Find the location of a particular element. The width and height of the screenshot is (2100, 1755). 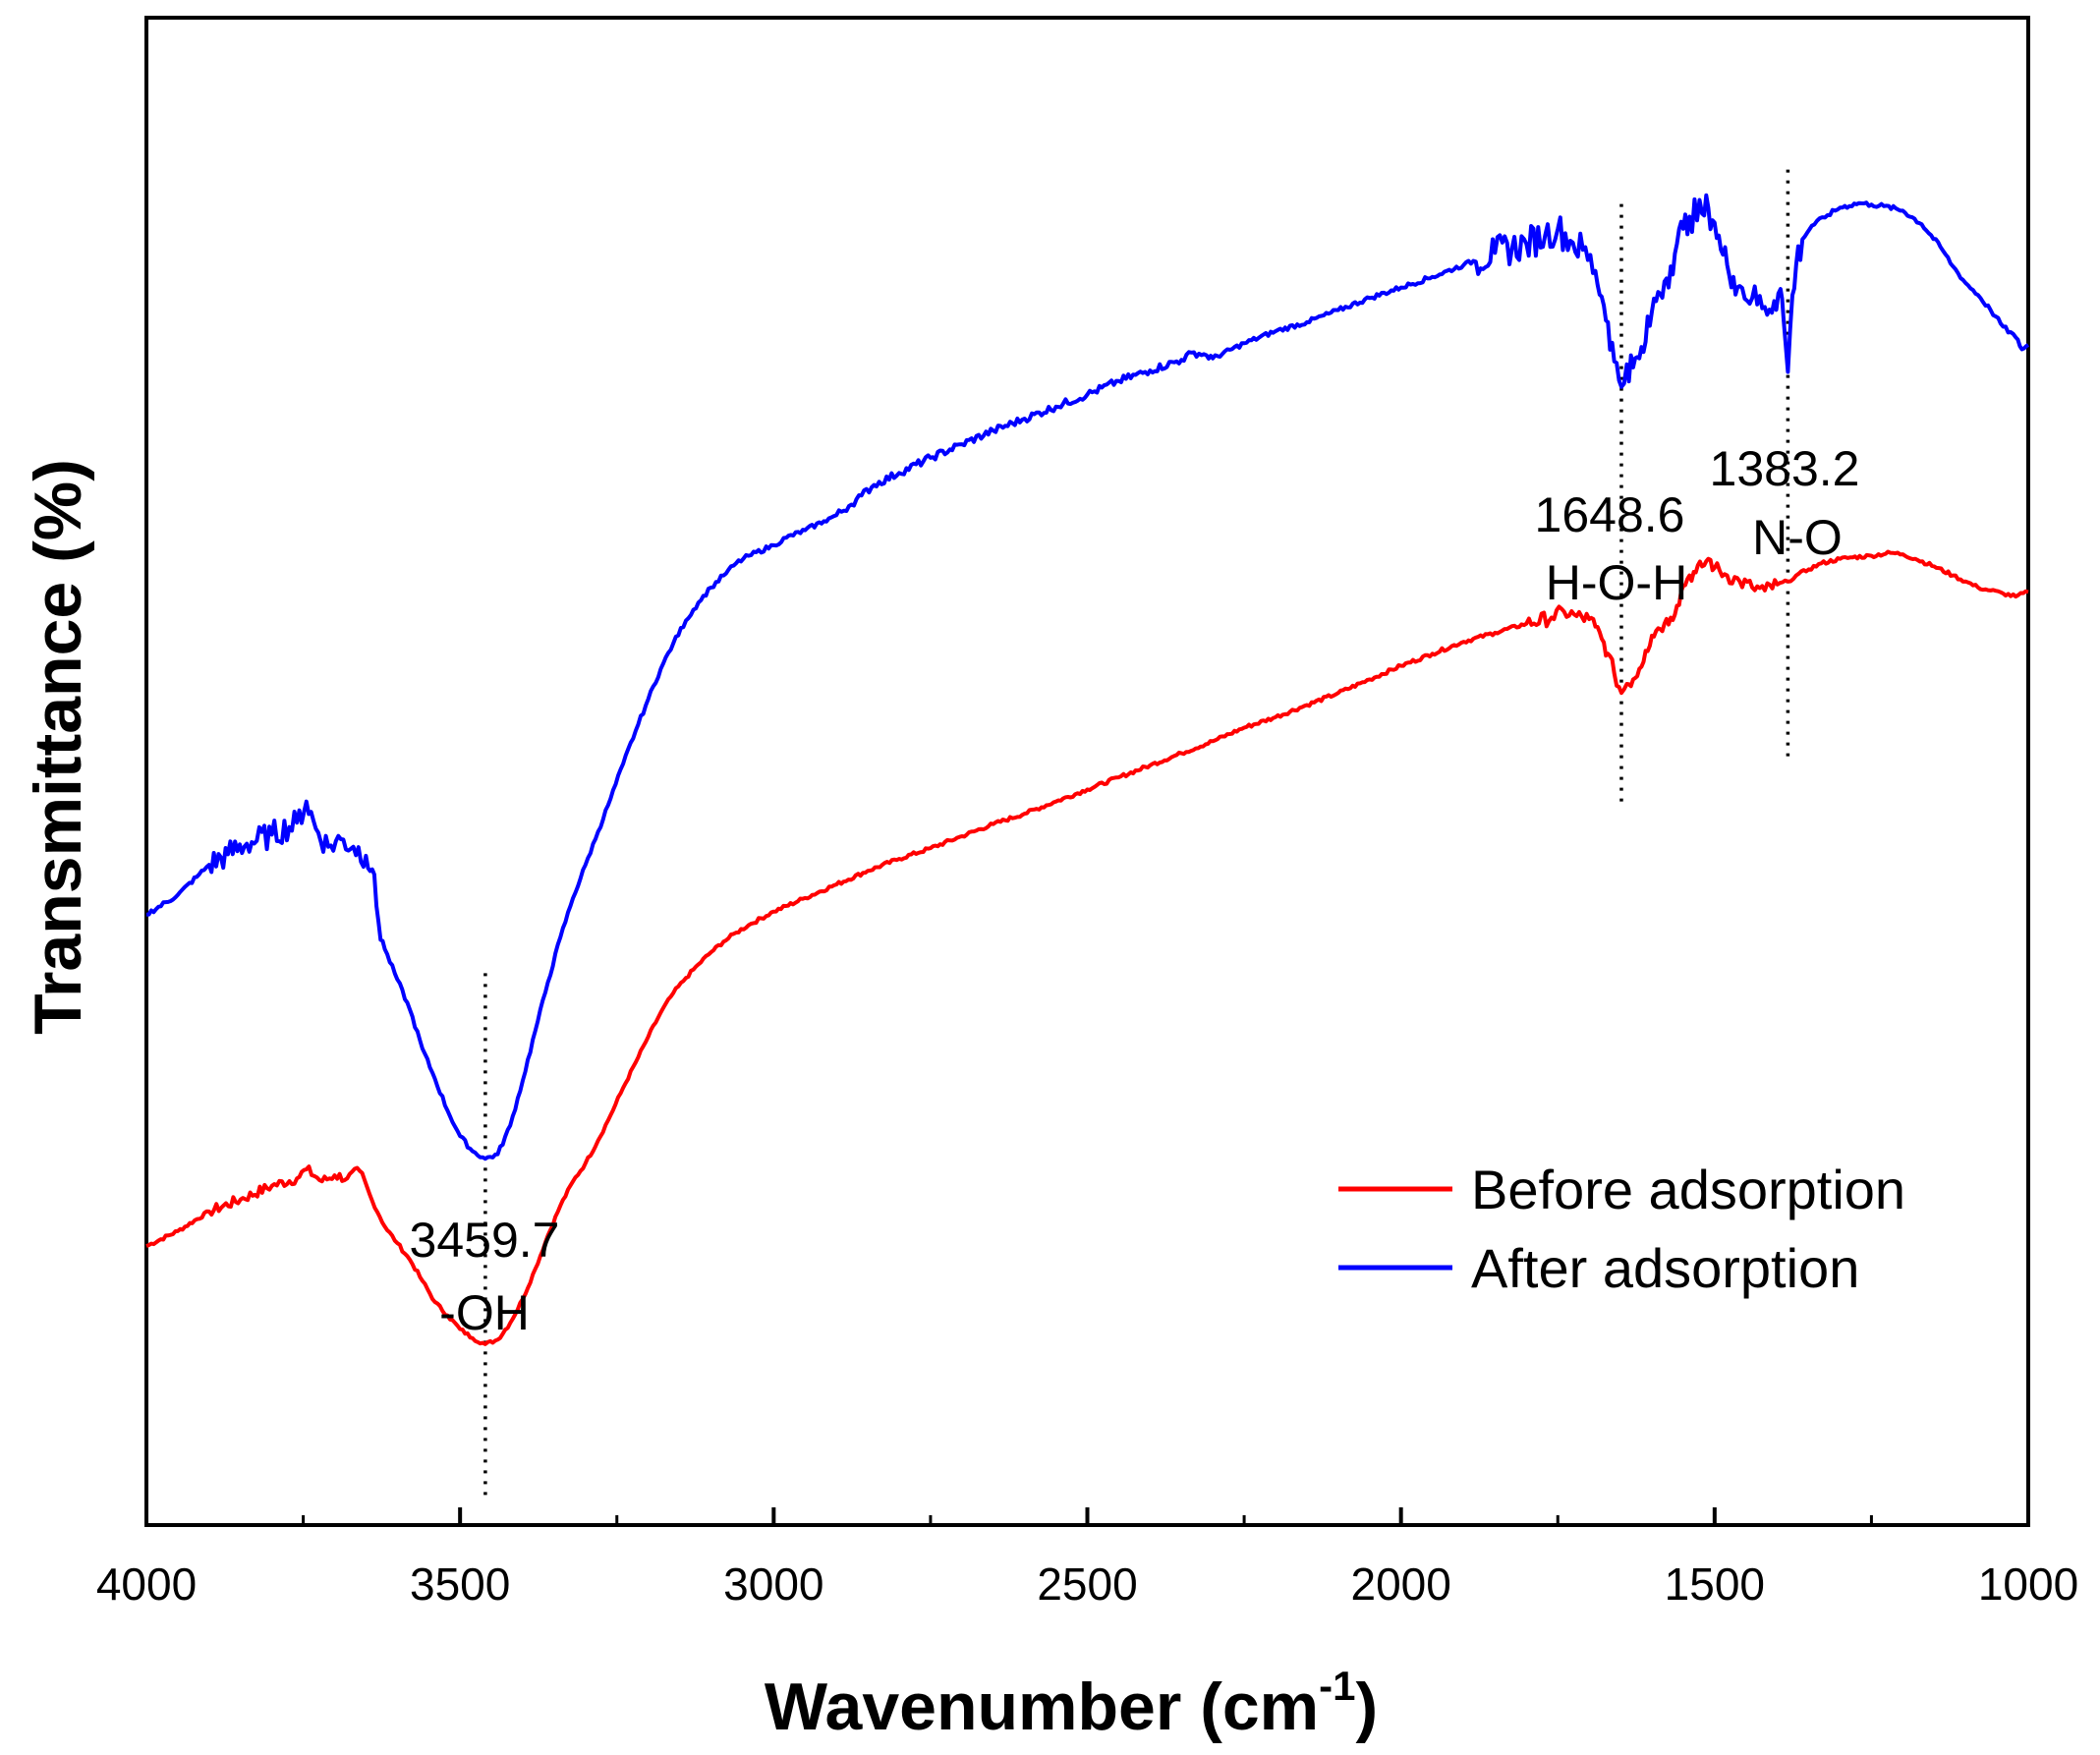

x-axis-ticks: 4000 3500 3000 2500 2000 1500 1000 is located at coordinates (1087, 1558).